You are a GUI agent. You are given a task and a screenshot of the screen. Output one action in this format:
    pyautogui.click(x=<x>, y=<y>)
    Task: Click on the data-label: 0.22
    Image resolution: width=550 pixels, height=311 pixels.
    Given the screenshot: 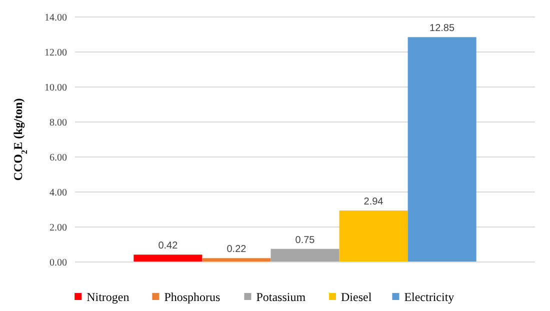 What is the action you would take?
    pyautogui.click(x=236, y=250)
    